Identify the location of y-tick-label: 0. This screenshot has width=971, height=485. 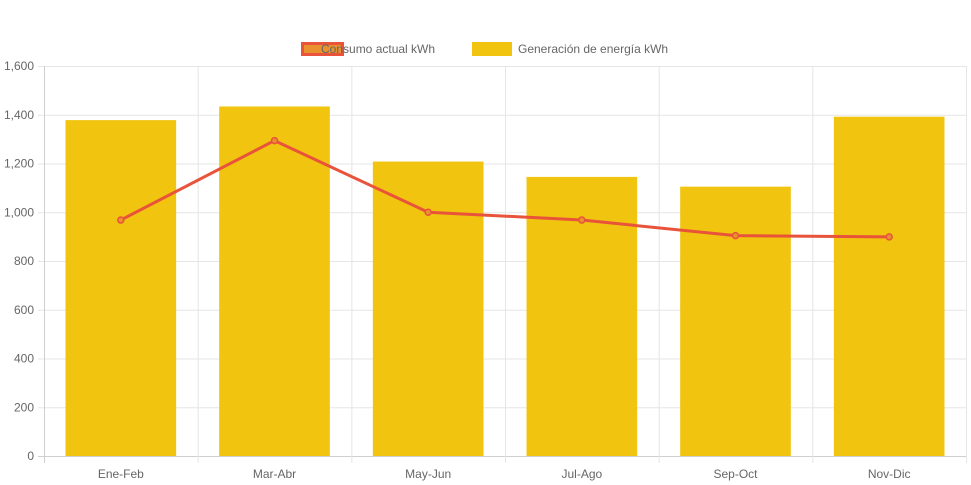
(30, 456).